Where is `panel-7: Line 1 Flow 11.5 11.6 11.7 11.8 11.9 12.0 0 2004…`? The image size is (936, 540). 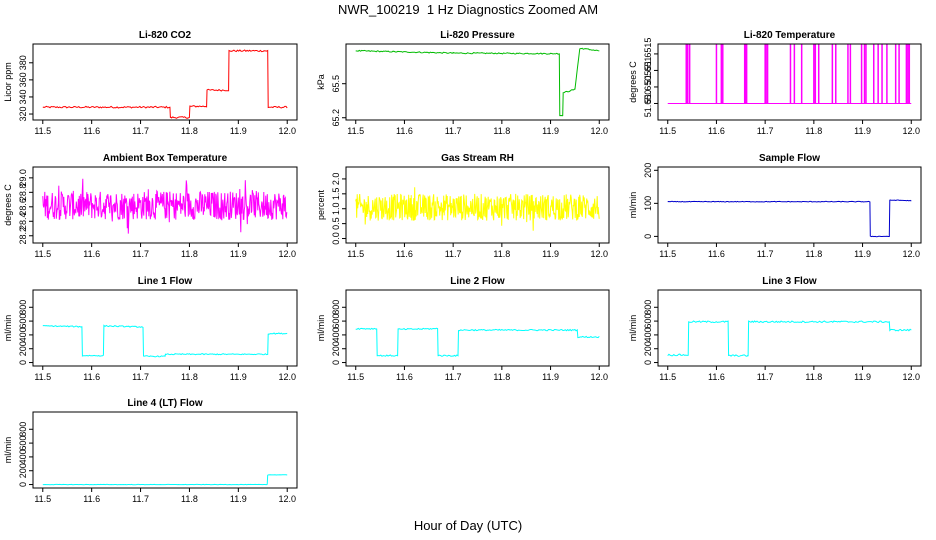
panel-7: Line 1 Flow 11.5 11.6 11.7 11.8 11.9 12.0 0 2004… is located at coordinates (150, 329).